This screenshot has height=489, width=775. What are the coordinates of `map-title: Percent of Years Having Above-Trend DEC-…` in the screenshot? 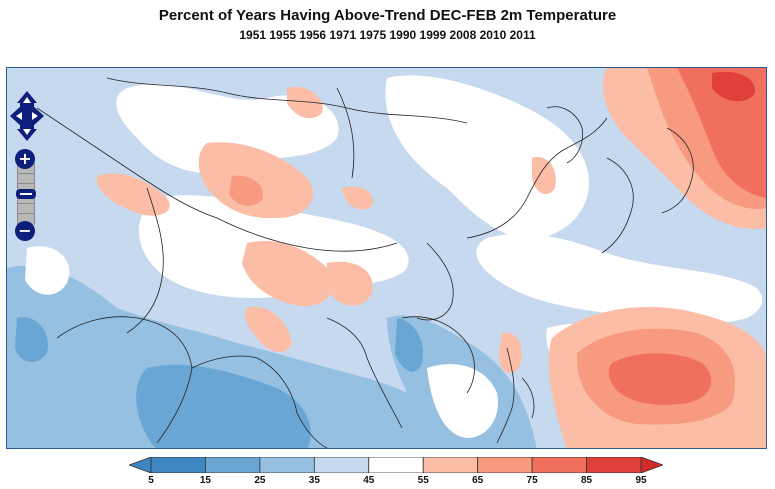 It's located at (387, 15).